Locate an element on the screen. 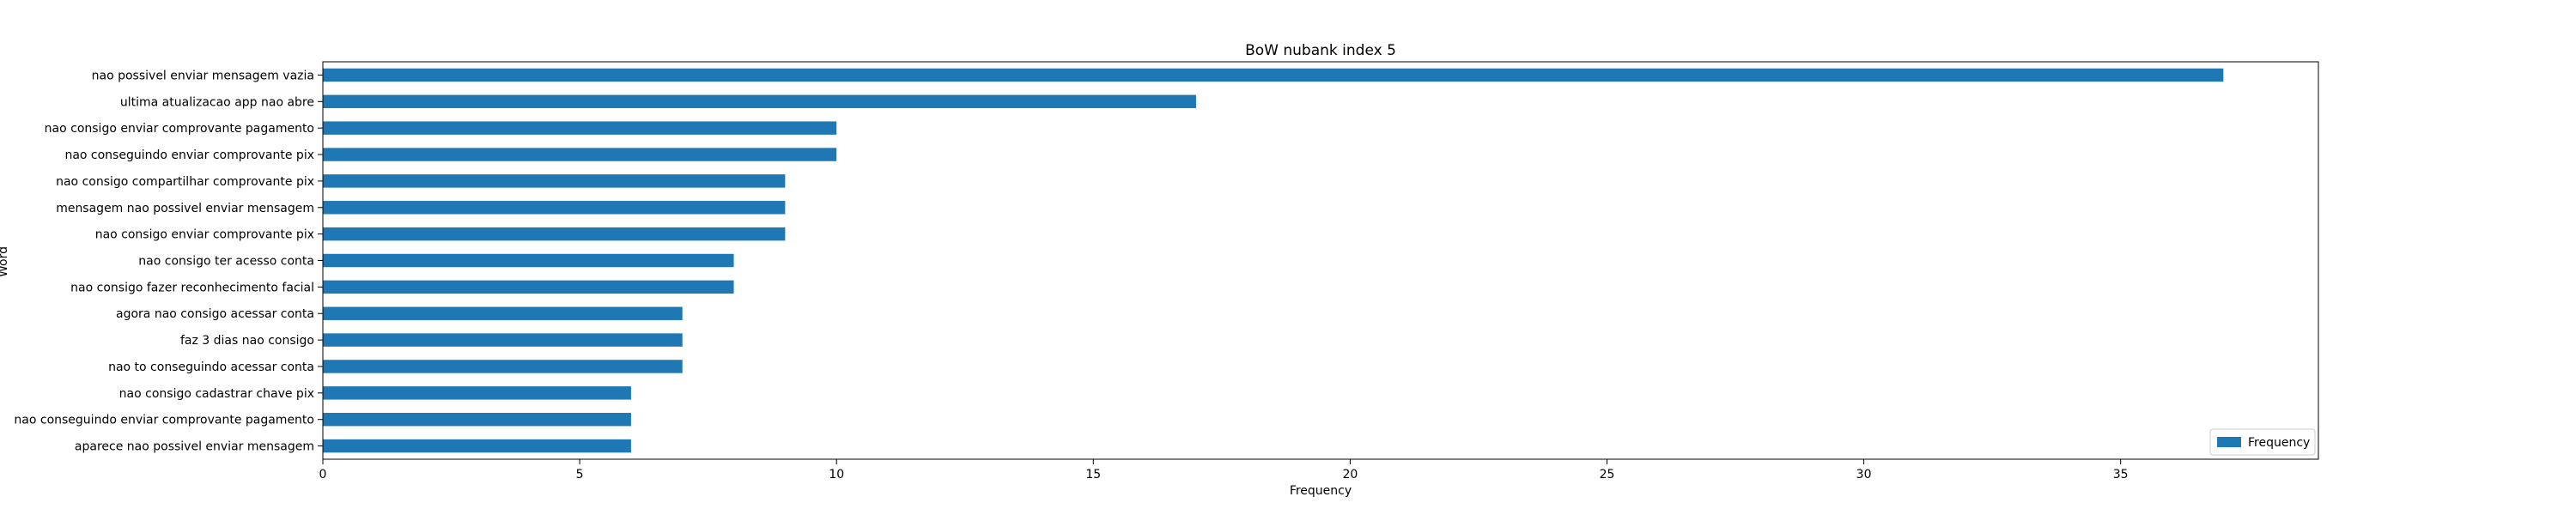 The width and height of the screenshot is (2576, 515). x-tick-label: 30 is located at coordinates (1864, 475).